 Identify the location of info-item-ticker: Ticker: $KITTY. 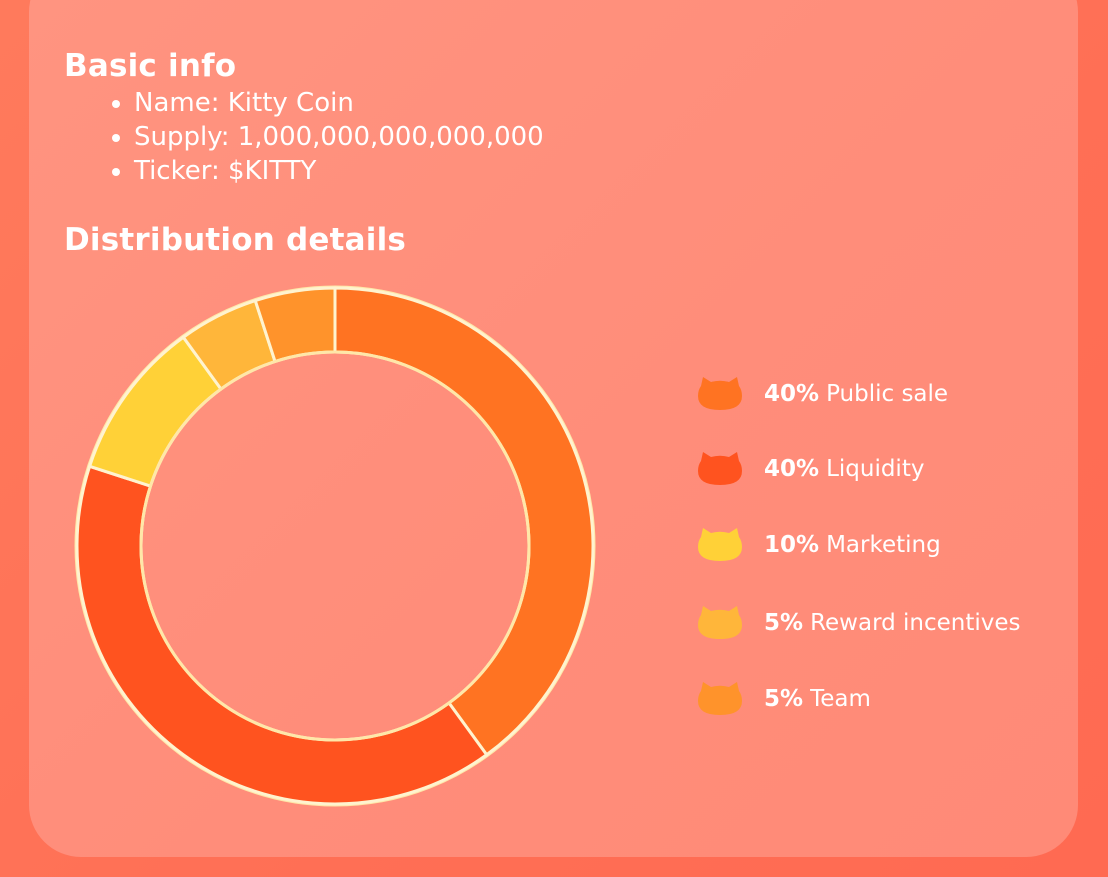
(339, 171).